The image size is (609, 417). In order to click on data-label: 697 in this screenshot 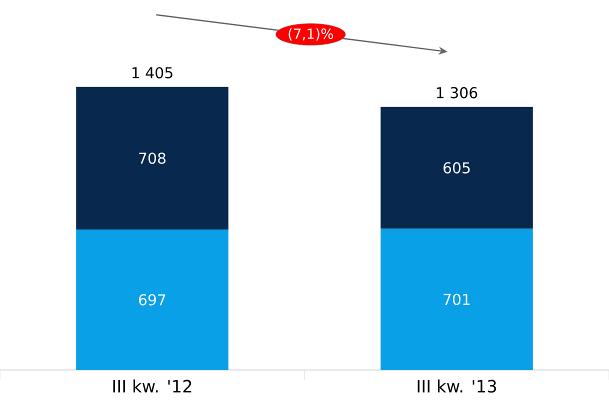, I will do `click(152, 300)`.